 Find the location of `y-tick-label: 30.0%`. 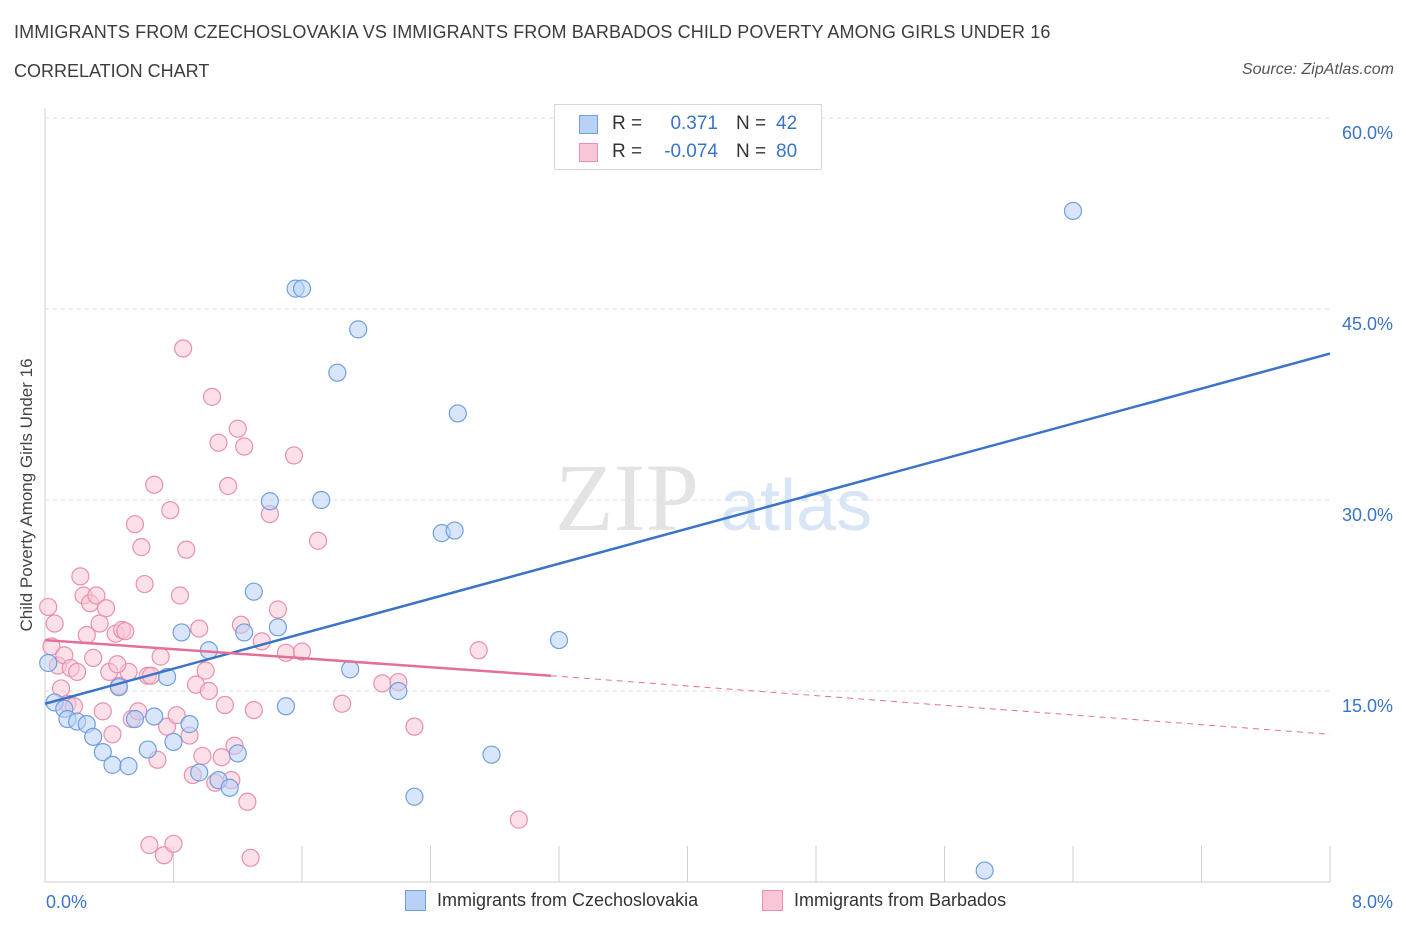

y-tick-label: 30.0% is located at coordinates (1367, 515).